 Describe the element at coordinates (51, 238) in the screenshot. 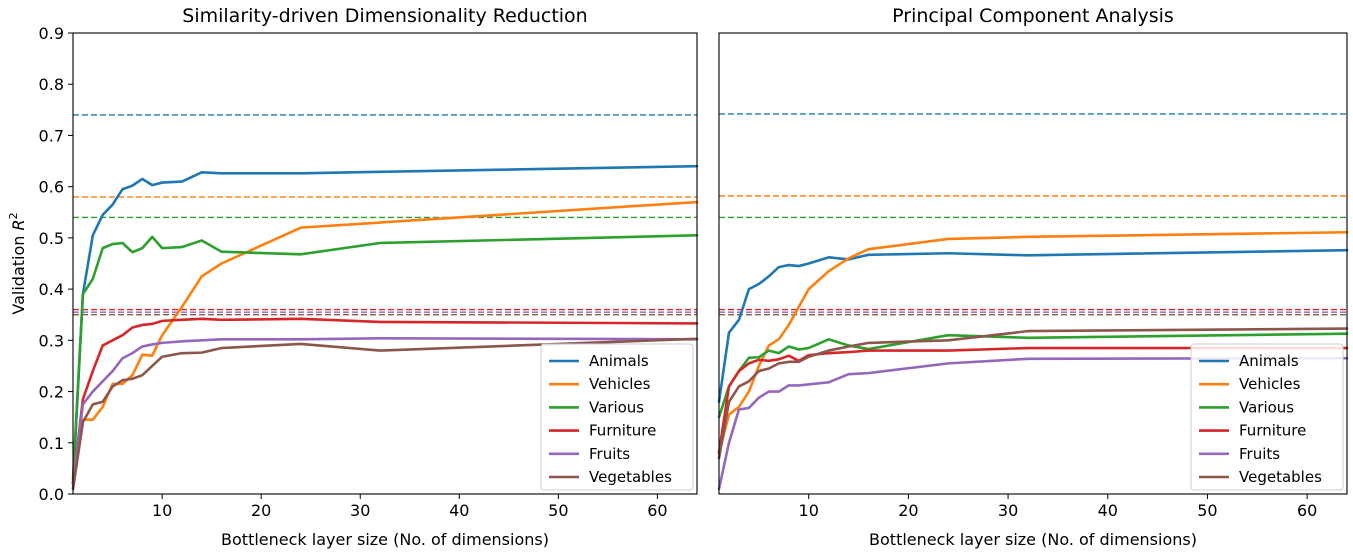

I see `y-tick-label: 0.5` at that location.